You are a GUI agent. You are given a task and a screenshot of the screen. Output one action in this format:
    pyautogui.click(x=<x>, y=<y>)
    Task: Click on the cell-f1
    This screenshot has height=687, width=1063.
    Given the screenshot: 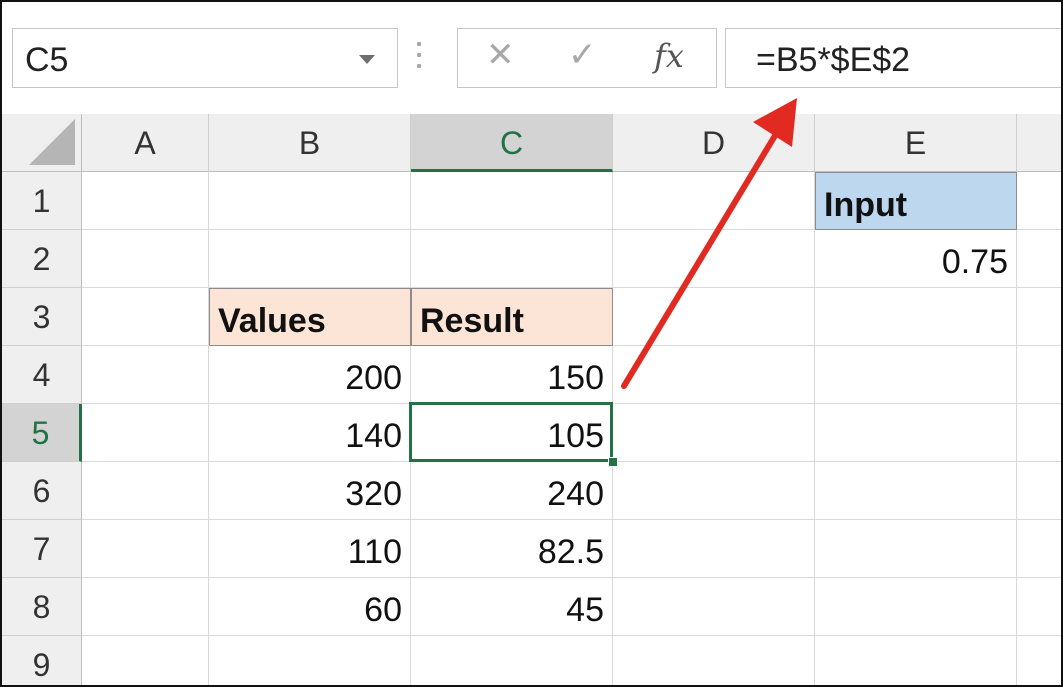 What is the action you would take?
    pyautogui.click(x=1039, y=201)
    